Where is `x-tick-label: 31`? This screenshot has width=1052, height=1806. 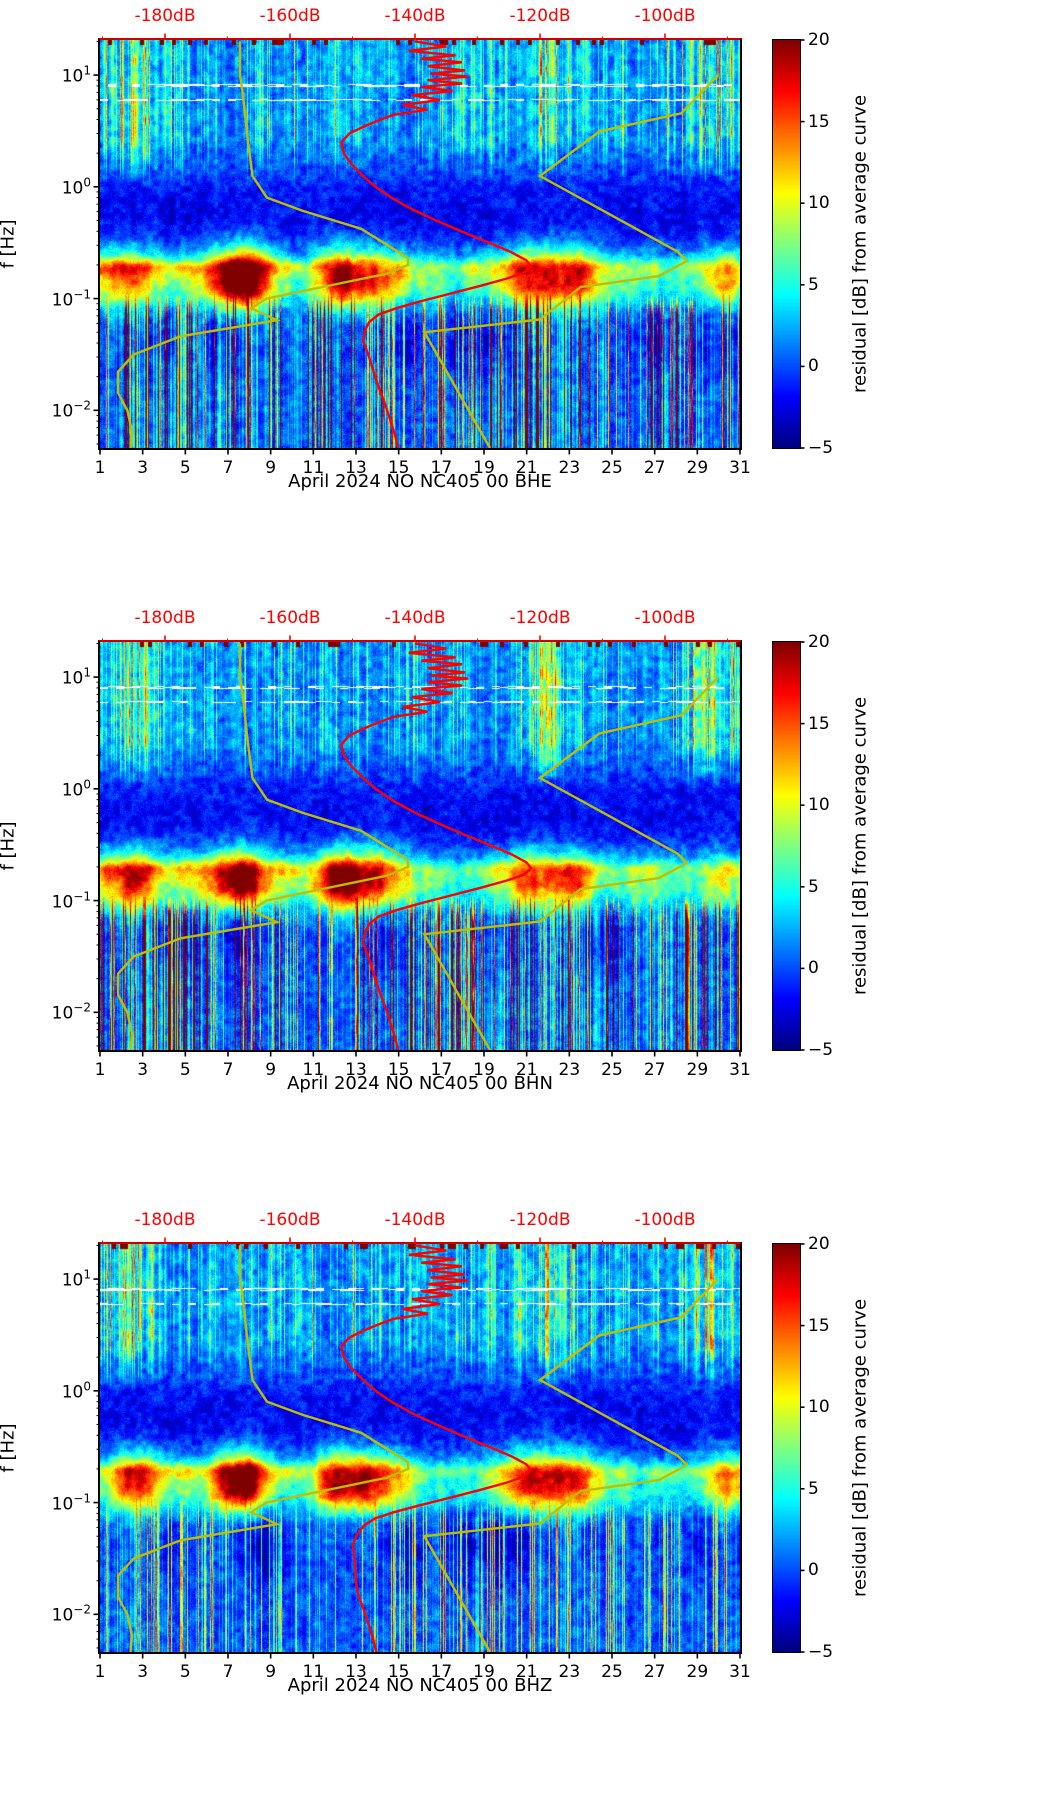 x-tick-label: 31 is located at coordinates (740, 468).